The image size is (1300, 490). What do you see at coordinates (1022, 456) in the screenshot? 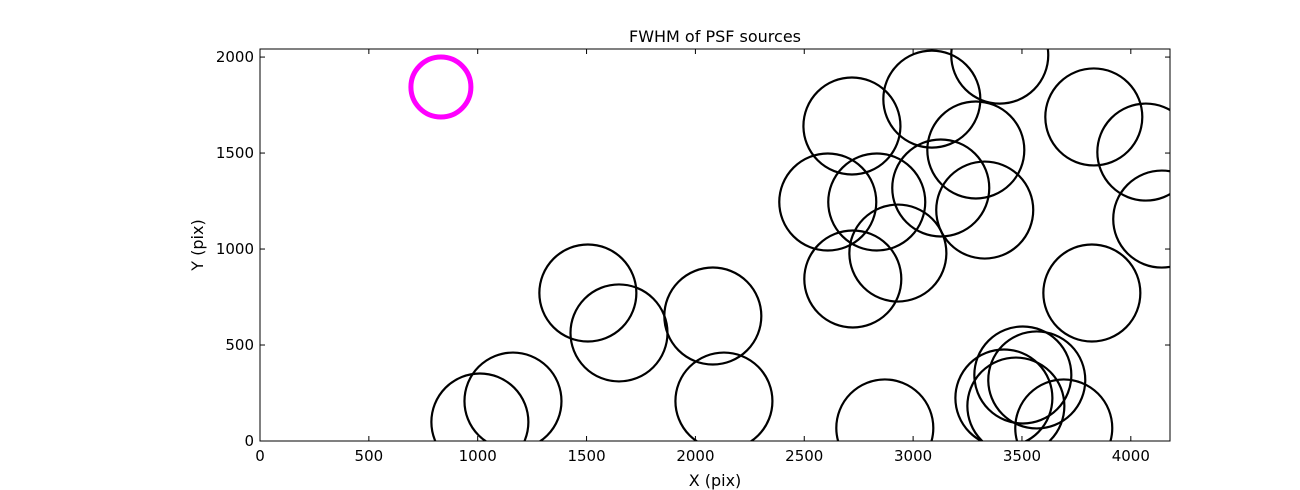
I see `x-tick-label: 3500` at bounding box center [1022, 456].